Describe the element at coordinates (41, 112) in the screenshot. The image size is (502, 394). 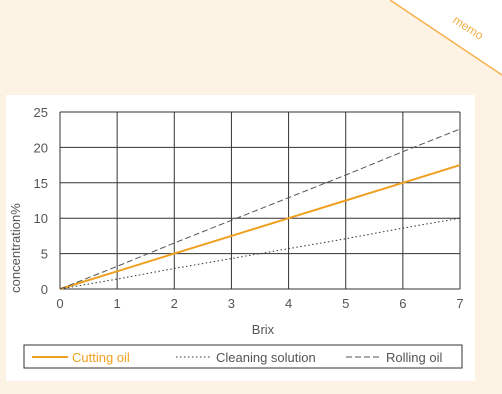
I see `y-tick-label: 25` at that location.